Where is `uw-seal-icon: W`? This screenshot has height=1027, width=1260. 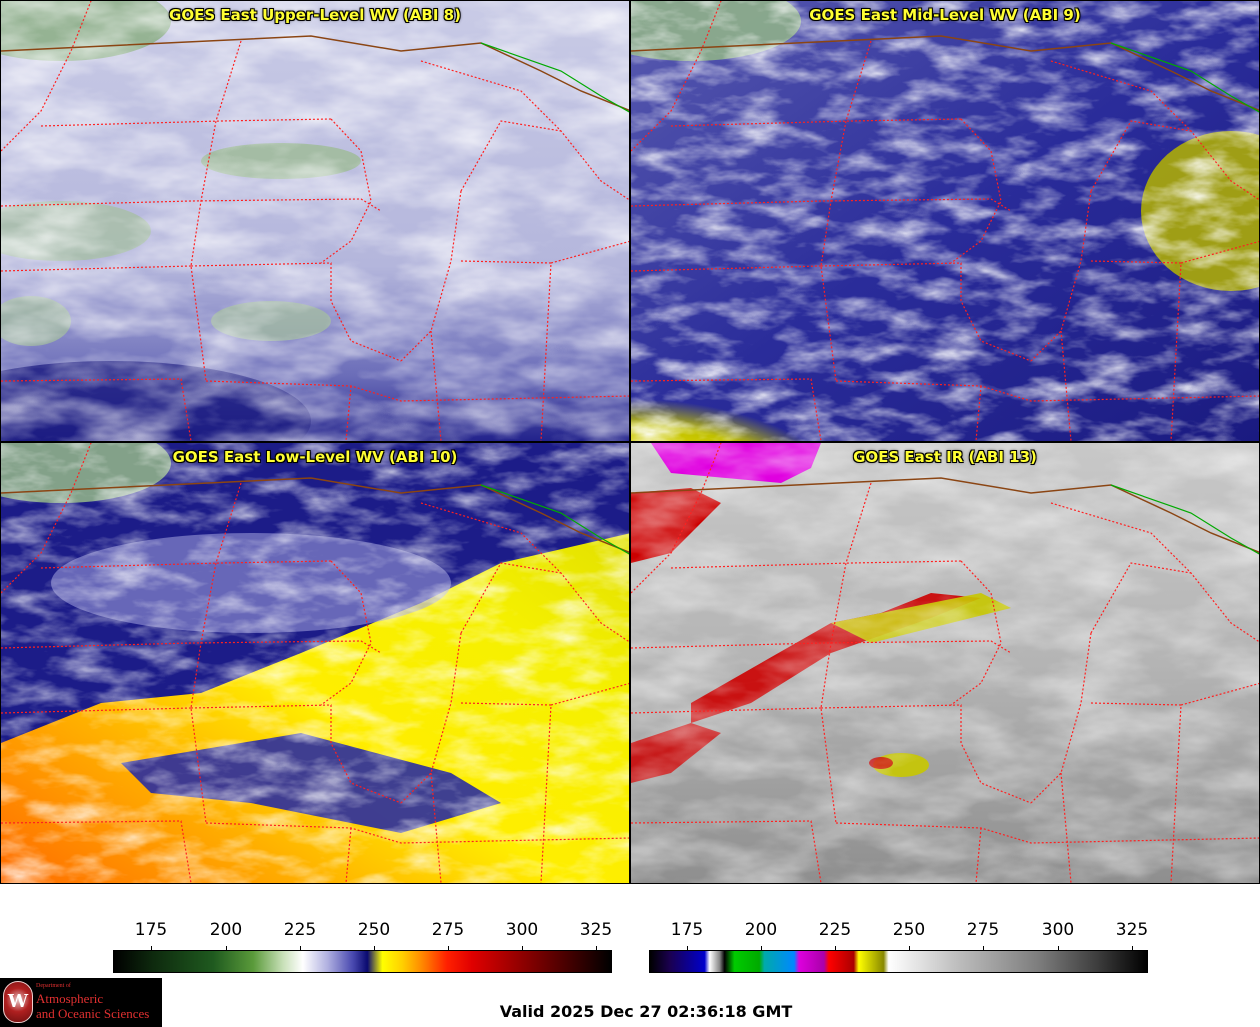 uw-seal-icon: W is located at coordinates (18, 1002).